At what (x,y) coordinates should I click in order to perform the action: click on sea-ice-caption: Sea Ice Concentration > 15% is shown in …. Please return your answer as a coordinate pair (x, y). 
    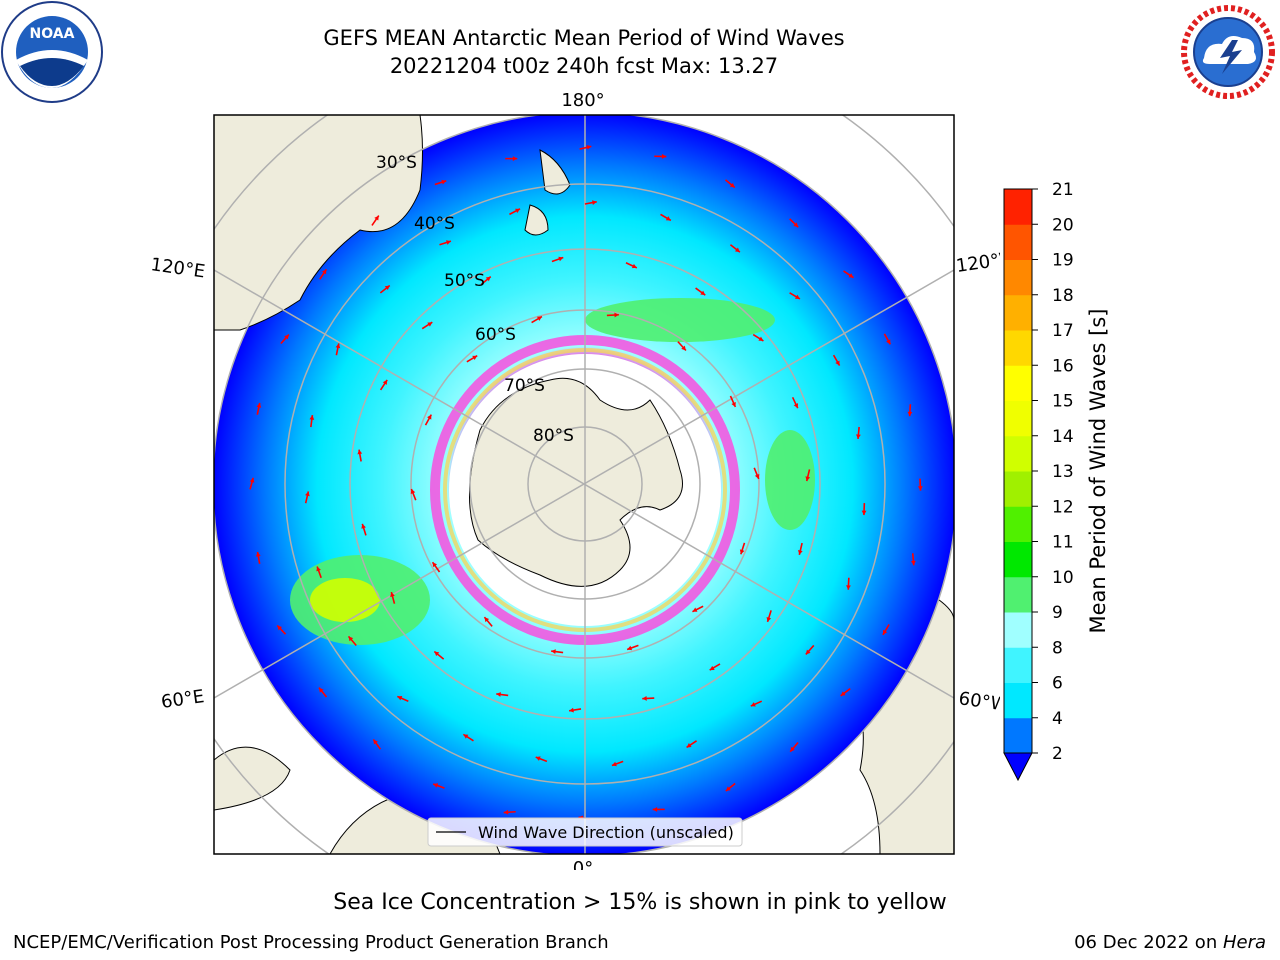
    Looking at the image, I should click on (640, 902).